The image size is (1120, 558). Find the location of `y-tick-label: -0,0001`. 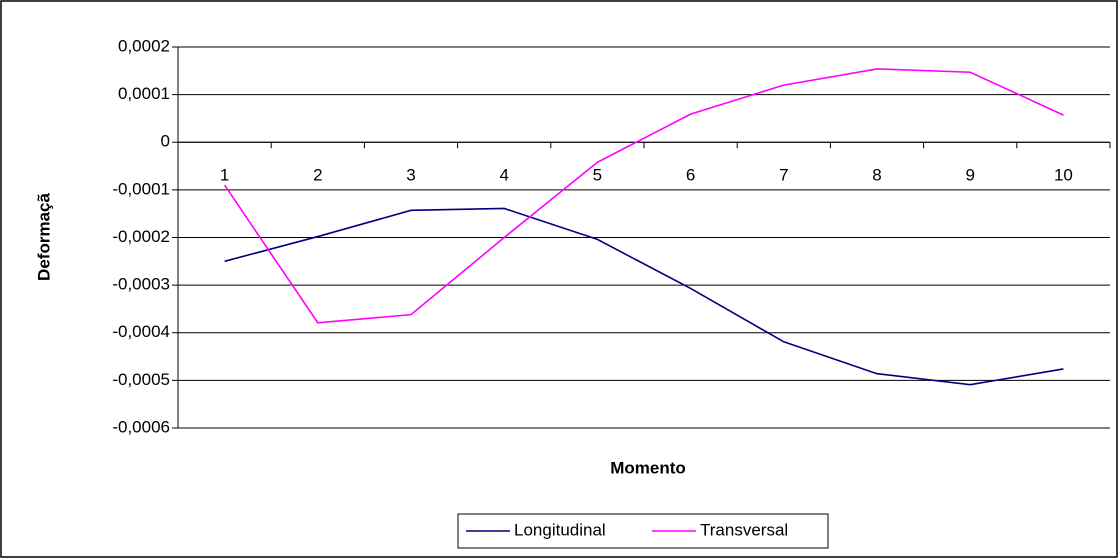

y-tick-label: -0,0001 is located at coordinates (141, 188).